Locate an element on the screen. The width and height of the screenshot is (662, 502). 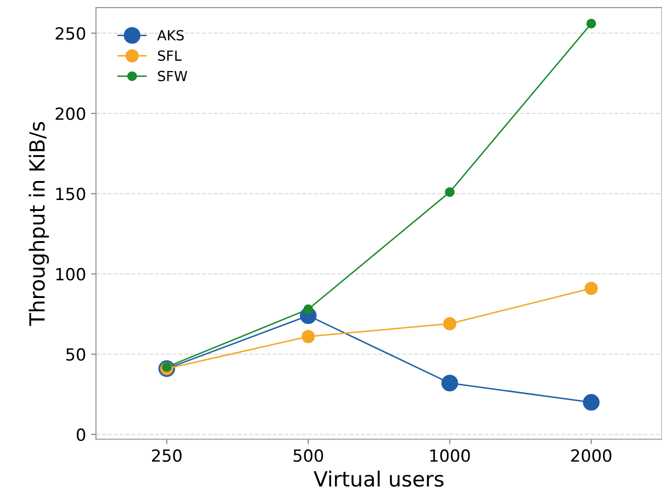
y-tick-label: 200 is located at coordinates (71, 113).